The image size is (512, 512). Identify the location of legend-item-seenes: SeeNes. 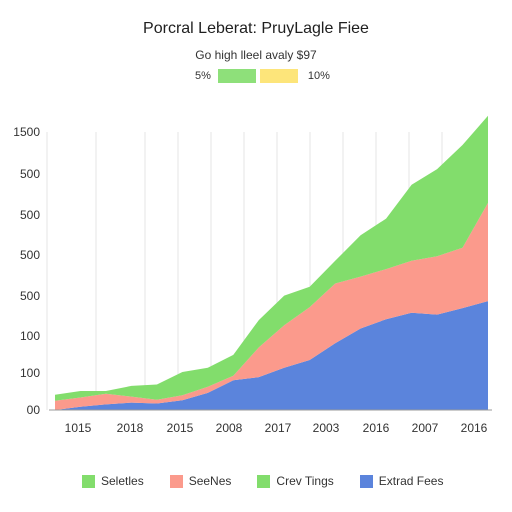
(200, 481).